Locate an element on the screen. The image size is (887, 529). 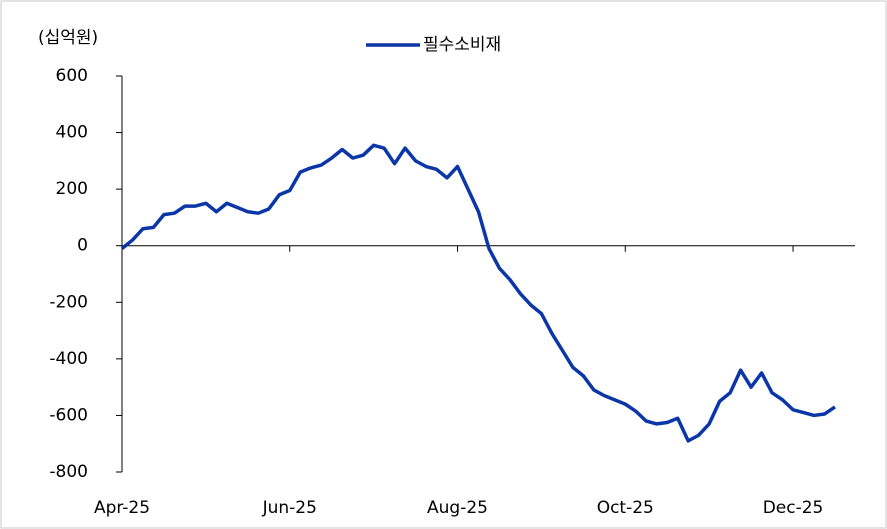
x-tick-label: Jun-25 is located at coordinates (289, 508).